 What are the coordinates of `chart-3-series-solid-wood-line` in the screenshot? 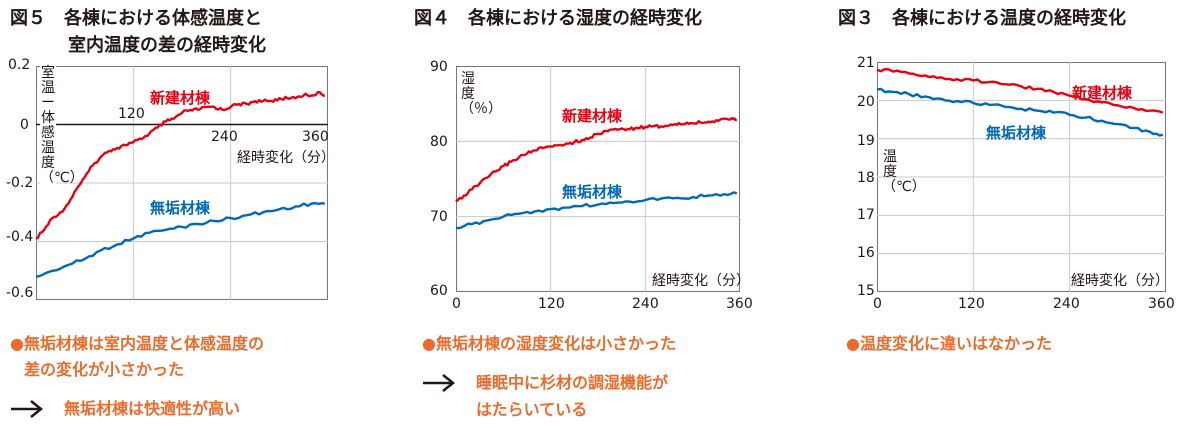 It's located at (1020, 112).